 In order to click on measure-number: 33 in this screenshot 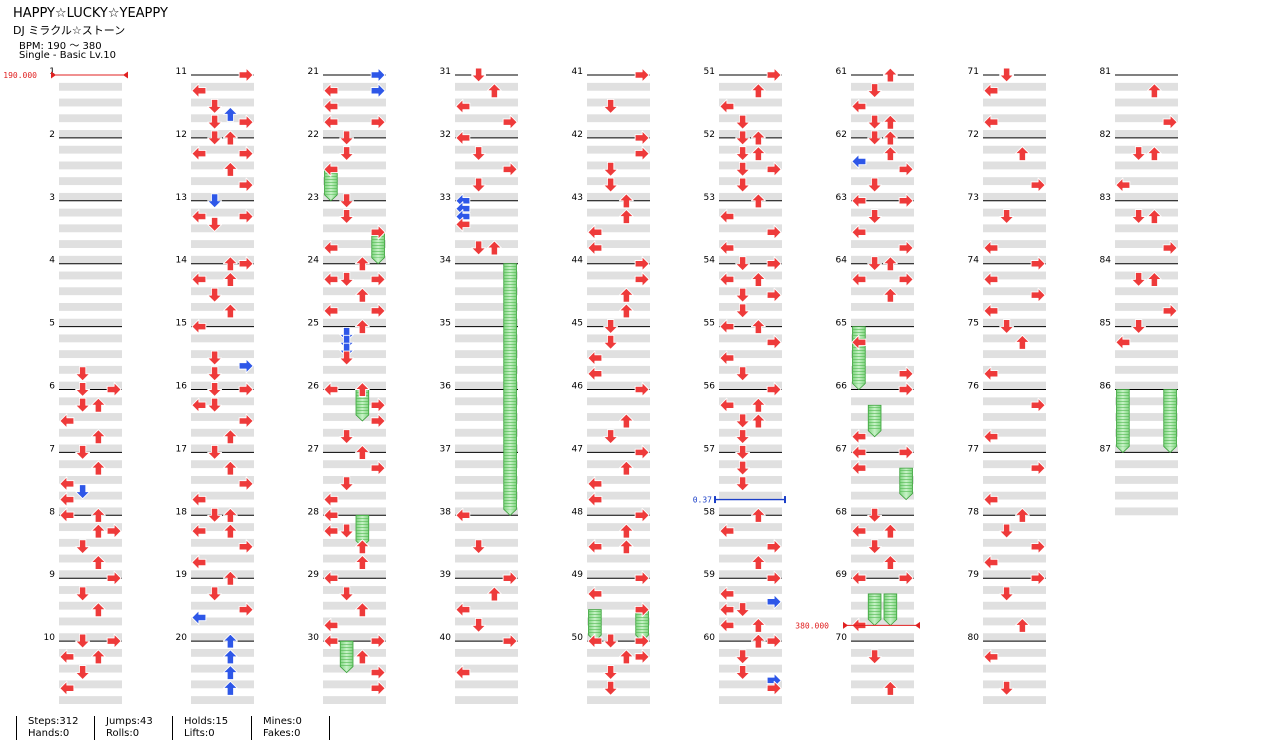, I will do `click(445, 198)`.